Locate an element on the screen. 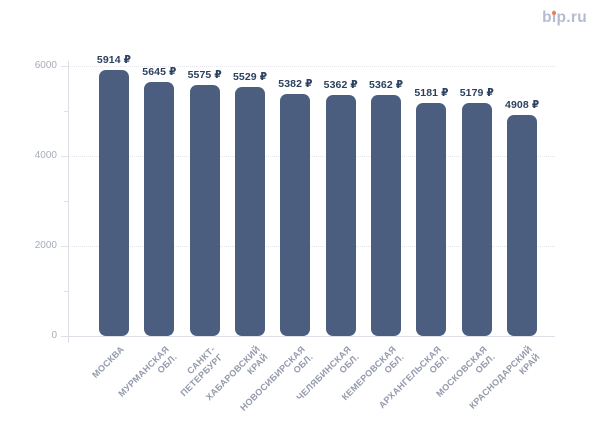  x-axis-line is located at coordinates (311, 336).